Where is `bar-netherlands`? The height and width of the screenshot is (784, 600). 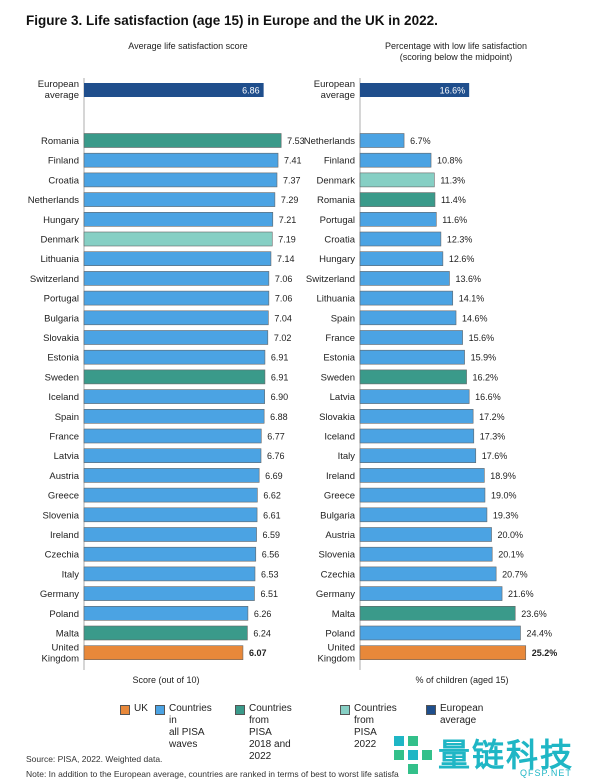 bar-netherlands is located at coordinates (179, 199).